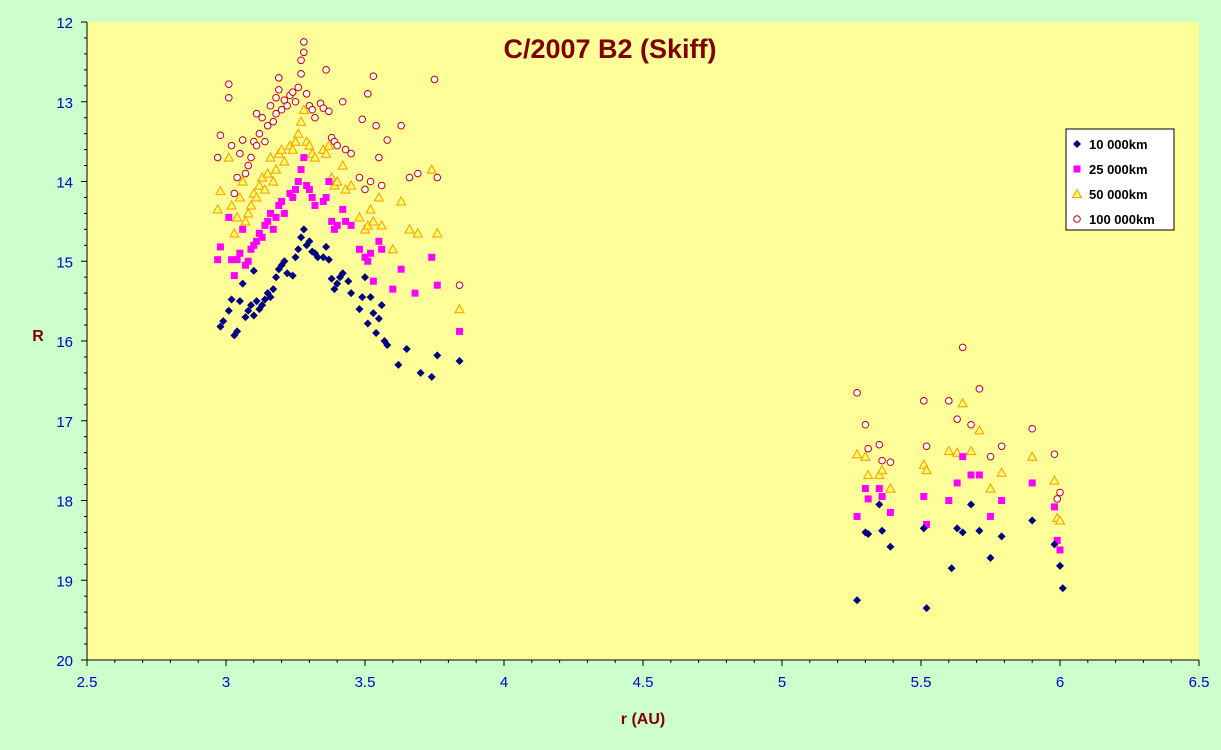  I want to click on x-tick-label: 3, so click(226, 682).